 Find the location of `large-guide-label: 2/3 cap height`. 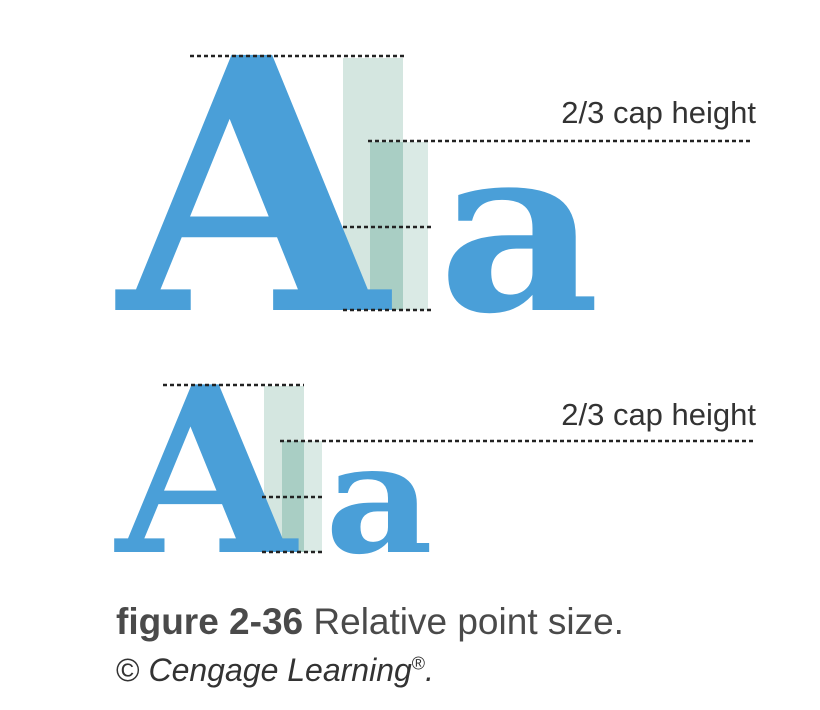

large-guide-label: 2/3 cap height is located at coordinates (658, 112).